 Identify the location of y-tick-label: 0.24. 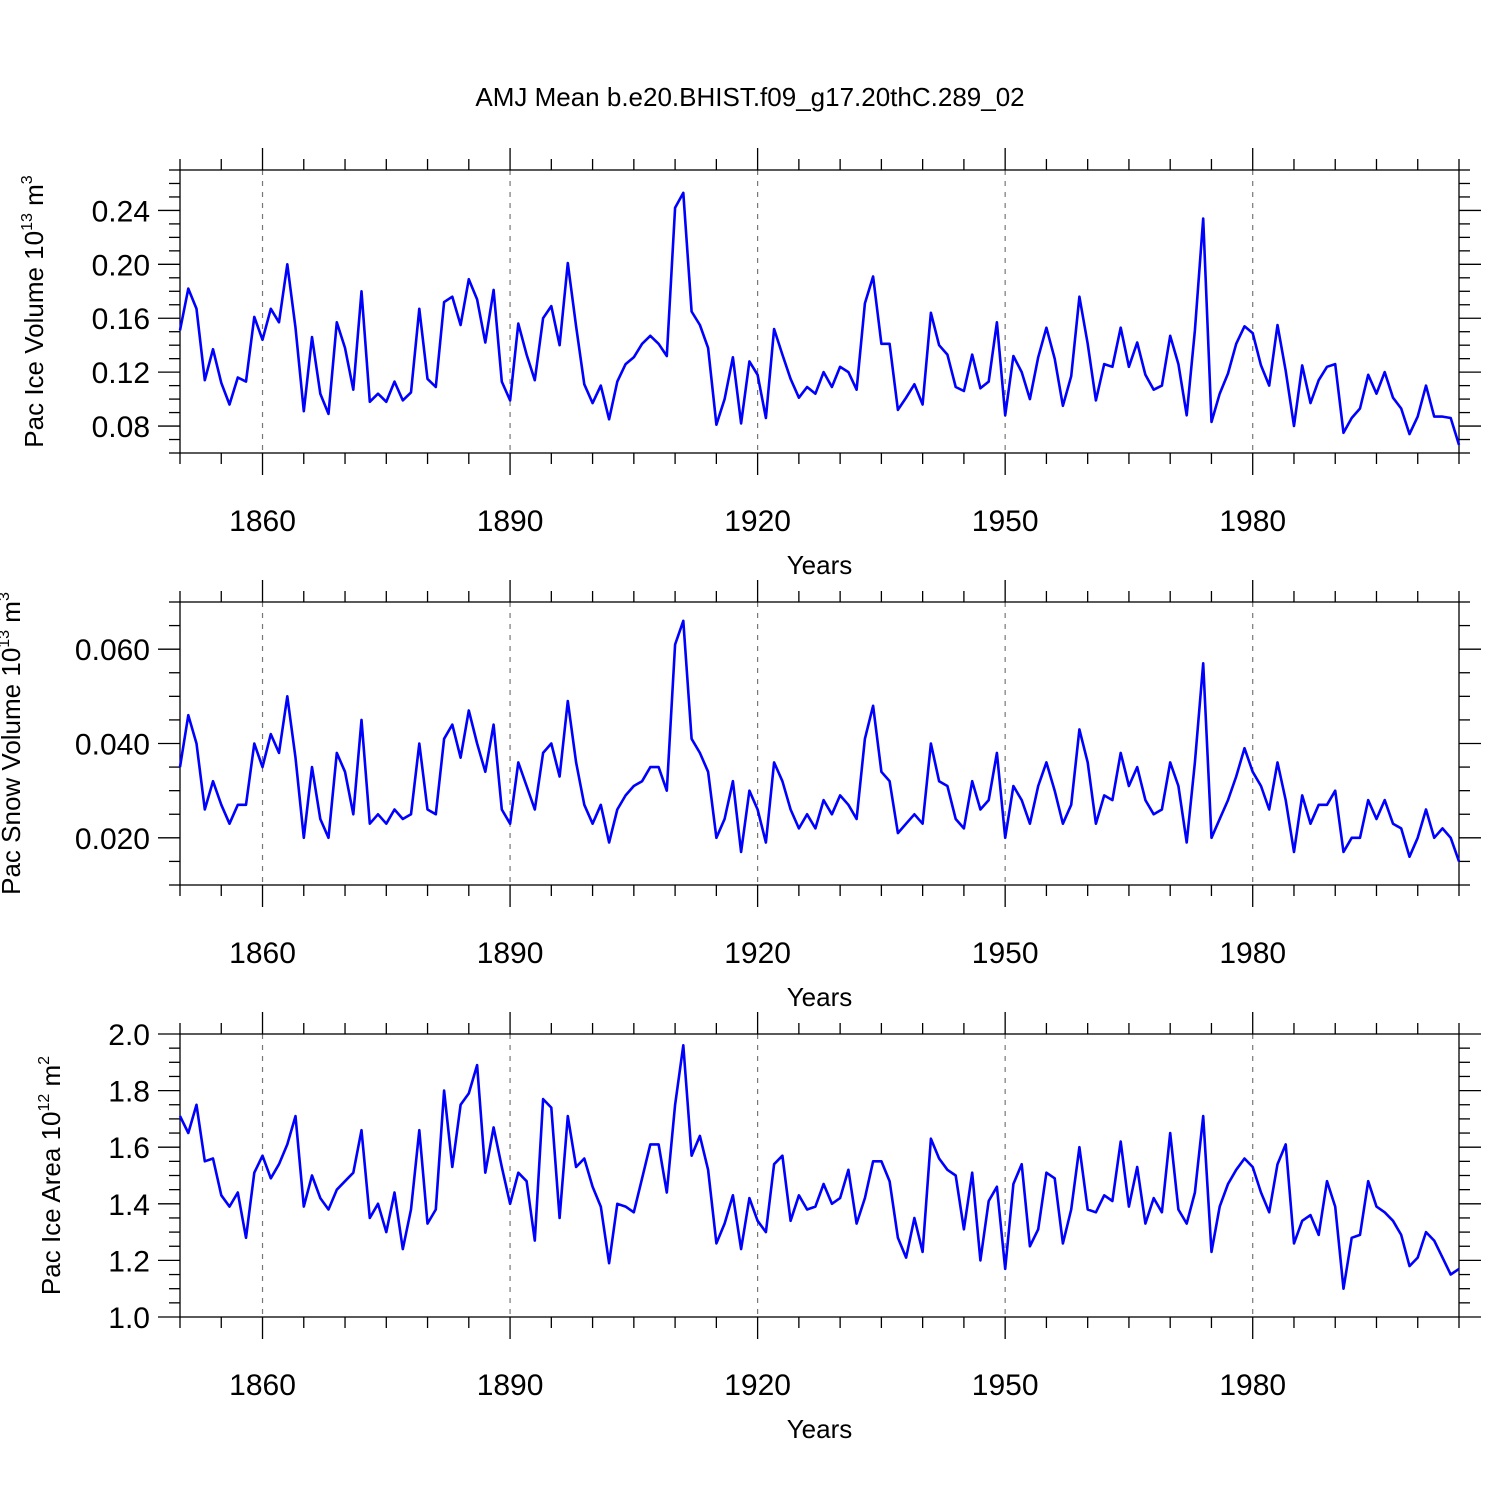
(121, 211).